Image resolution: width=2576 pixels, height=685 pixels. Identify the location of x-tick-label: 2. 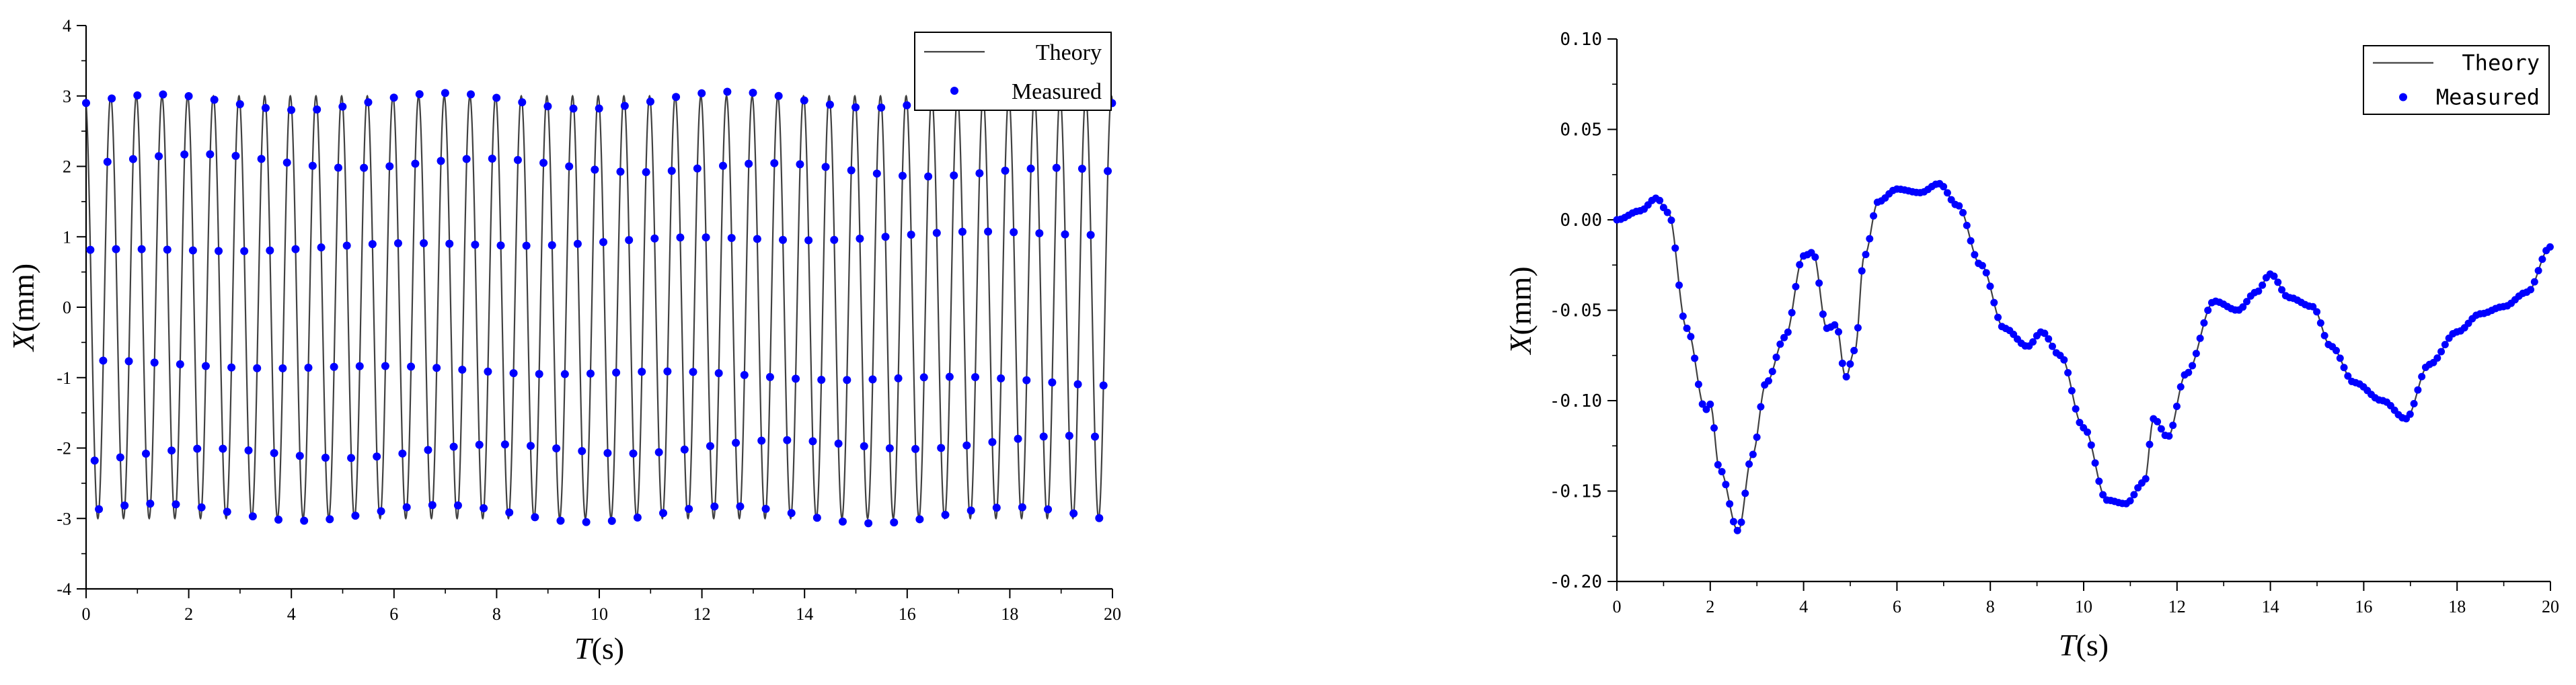
(1710, 606).